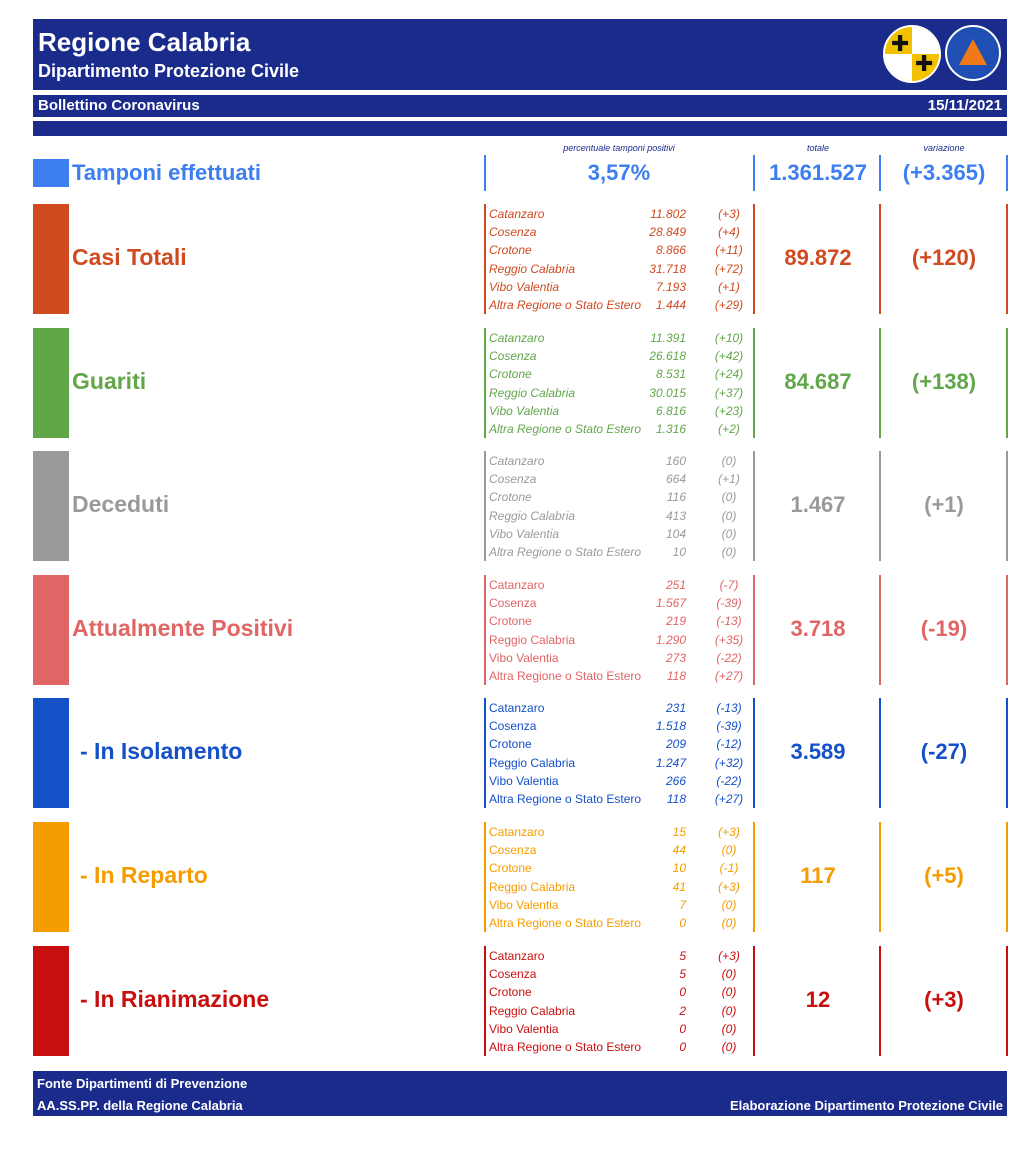 This screenshot has height=1154, width=1024. I want to click on province-delta: (+11), so click(729, 250).